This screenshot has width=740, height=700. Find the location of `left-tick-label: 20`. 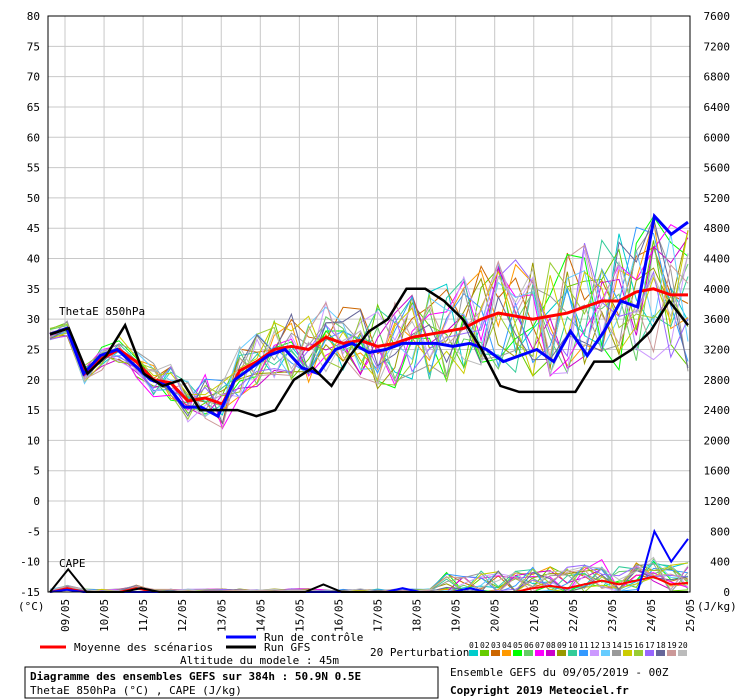

left-tick-label: 20 is located at coordinates (33, 380).